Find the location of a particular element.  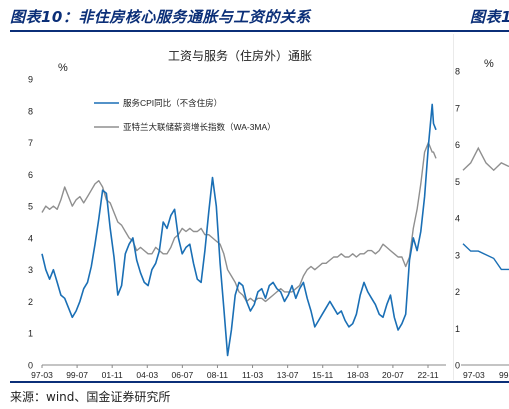

x-tick-label: 22-11 is located at coordinates (427, 375).